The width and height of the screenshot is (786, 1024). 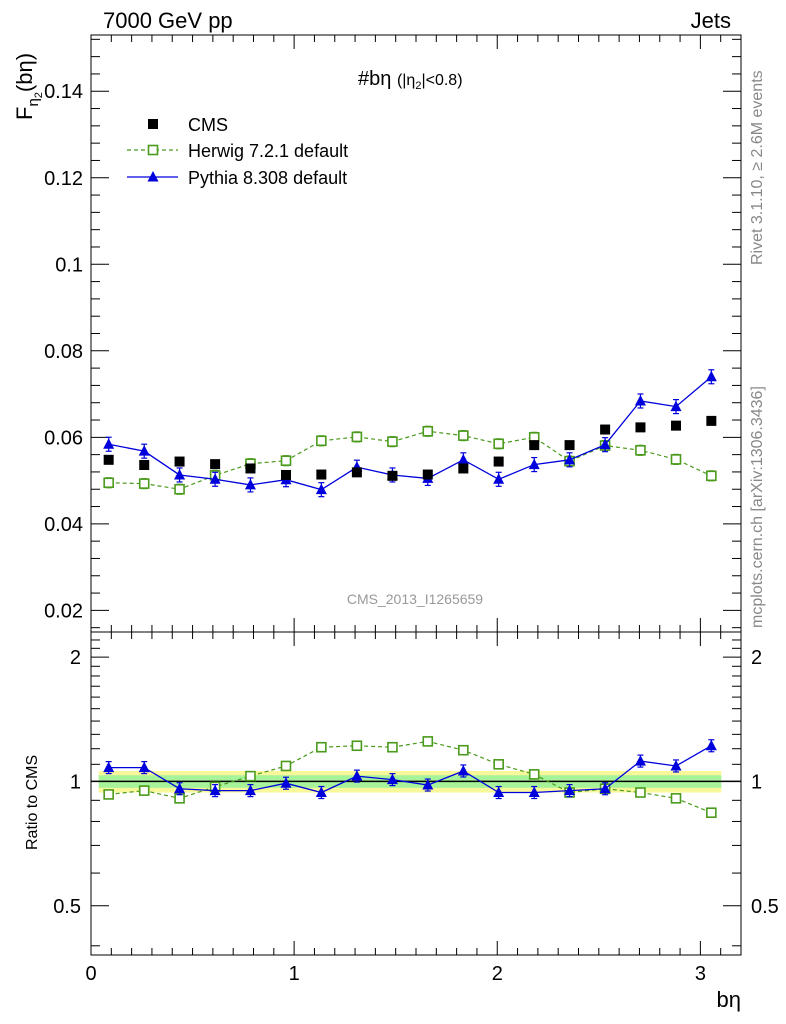 I want to click on main-y-tick-label: 0.06, so click(x=63, y=438).